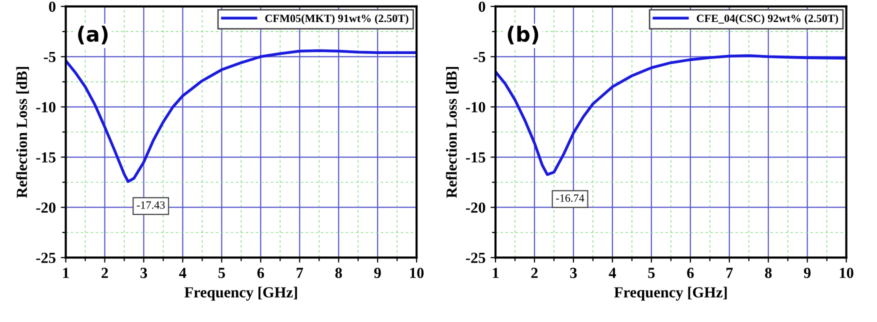 The image size is (877, 322). What do you see at coordinates (150, 205) in the screenshot?
I see `annotation: -17.43` at bounding box center [150, 205].